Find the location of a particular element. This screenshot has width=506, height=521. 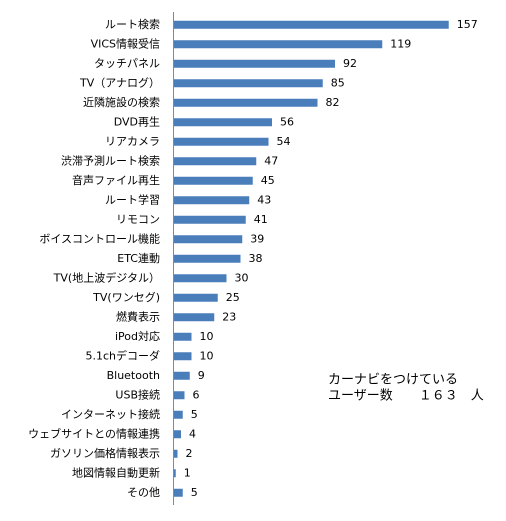

value-label: 30 is located at coordinates (242, 277).